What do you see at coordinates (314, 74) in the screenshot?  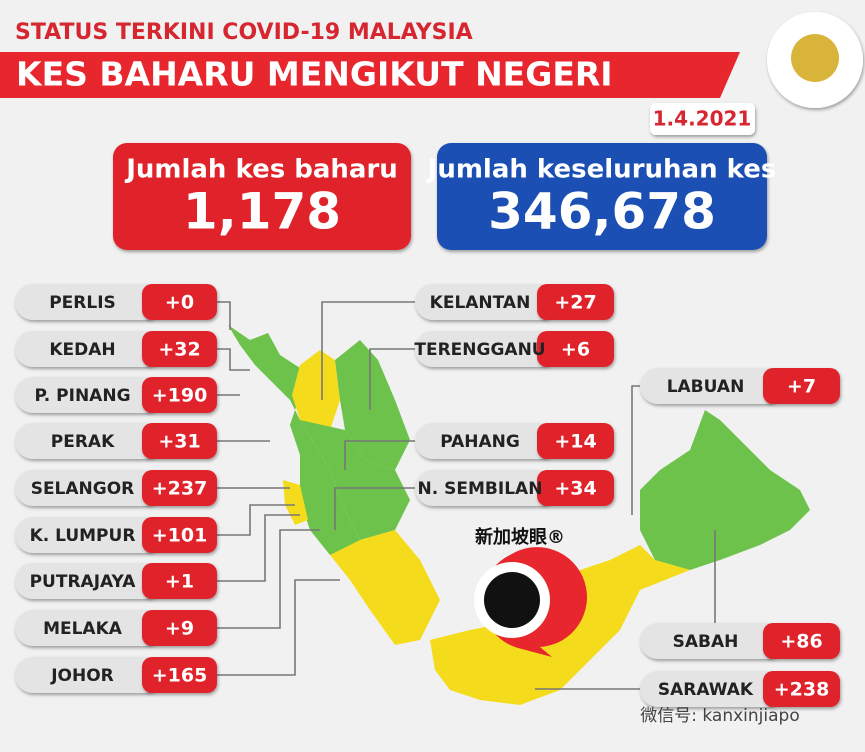 I see `title: KES BAHARU MENGIKUT NEGERI` at bounding box center [314, 74].